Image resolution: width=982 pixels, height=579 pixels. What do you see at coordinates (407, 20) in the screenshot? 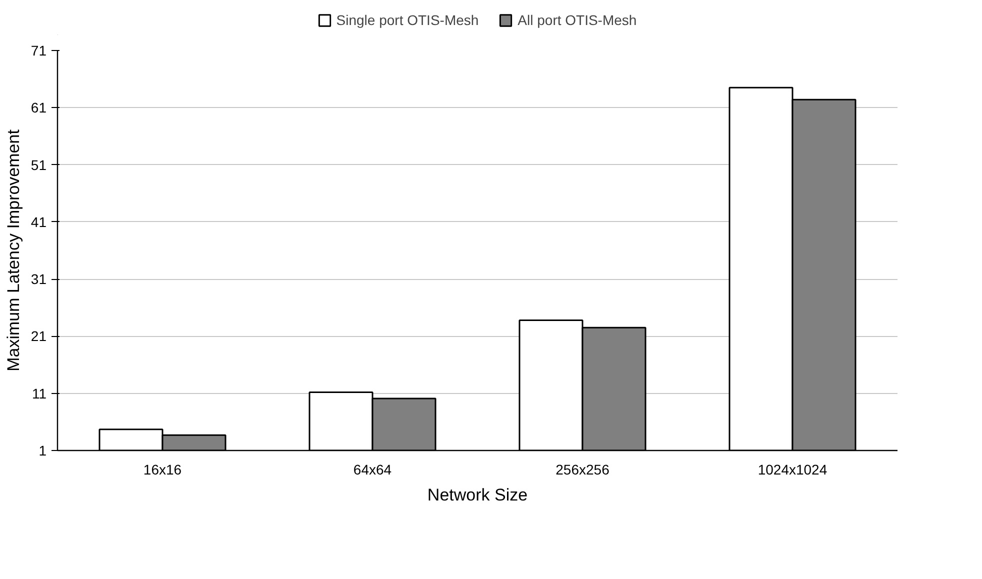
I see `legend-label: Single port OTIS-Mesh` at bounding box center [407, 20].